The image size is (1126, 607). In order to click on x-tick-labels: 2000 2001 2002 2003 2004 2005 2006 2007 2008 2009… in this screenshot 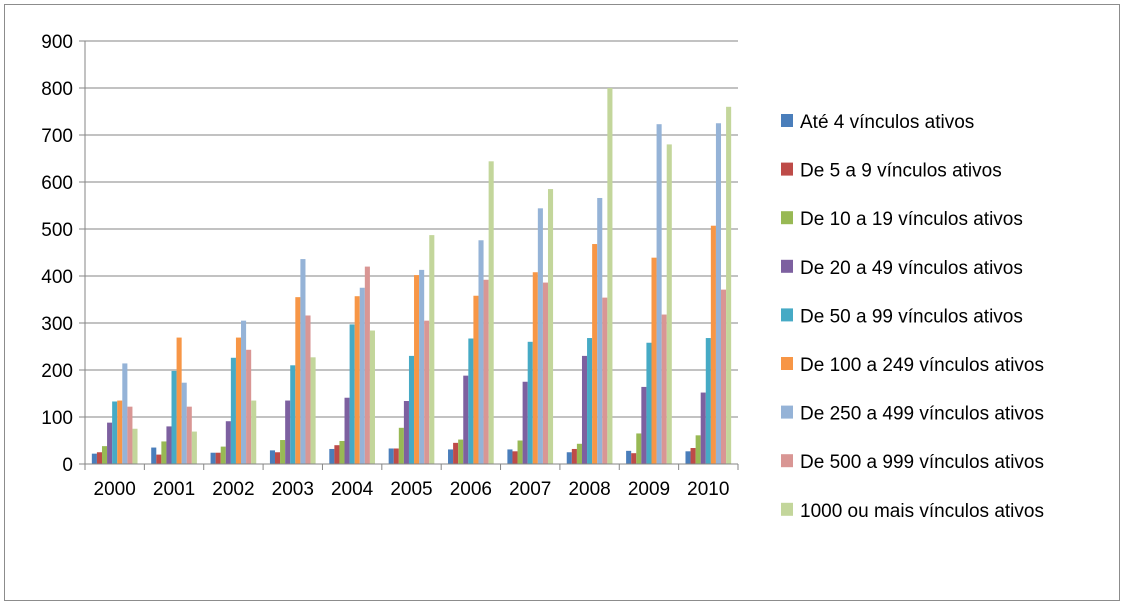, I will do `click(412, 489)`.